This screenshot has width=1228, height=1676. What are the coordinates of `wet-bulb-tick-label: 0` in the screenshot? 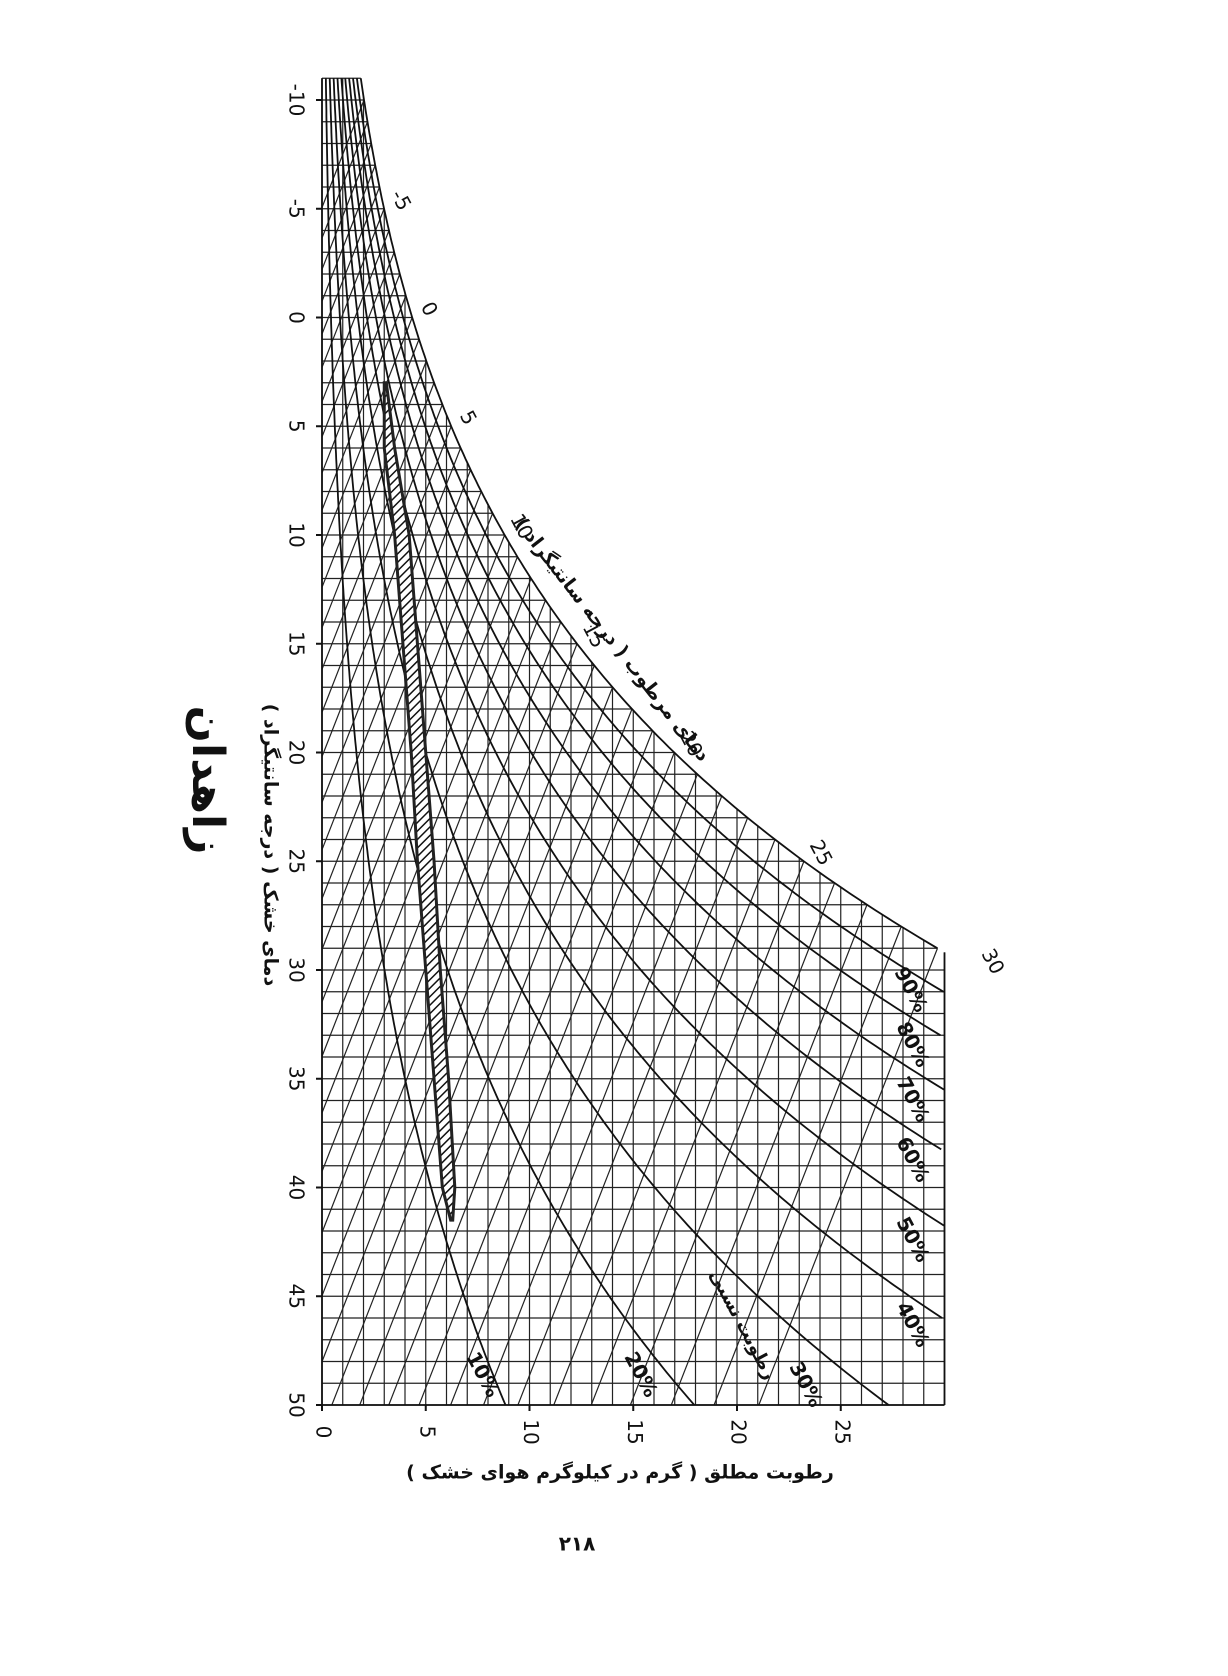 It's located at (429, 309).